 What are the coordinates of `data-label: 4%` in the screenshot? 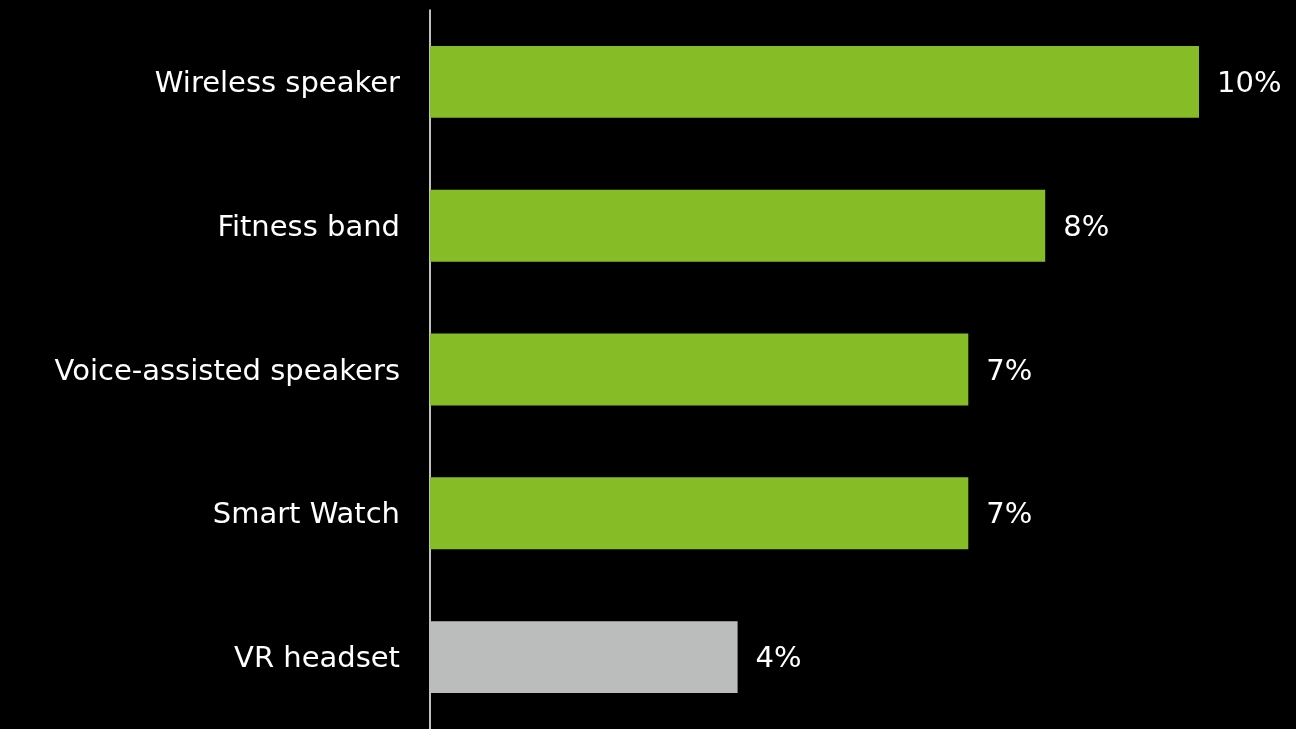 It's located at (778, 657).